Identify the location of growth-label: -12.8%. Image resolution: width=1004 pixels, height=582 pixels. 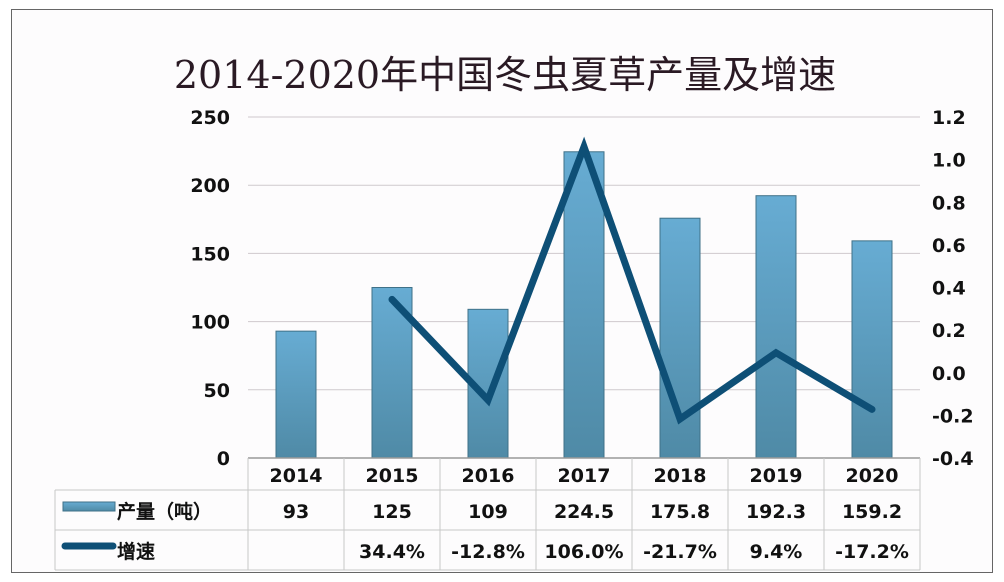
(488, 552).